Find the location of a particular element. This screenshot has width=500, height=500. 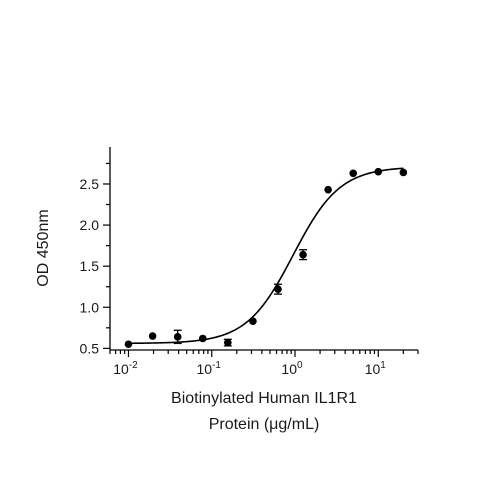

x-ticks: 10⁻² 10⁻¹ 10⁰ 10¹ is located at coordinates (264, 363).